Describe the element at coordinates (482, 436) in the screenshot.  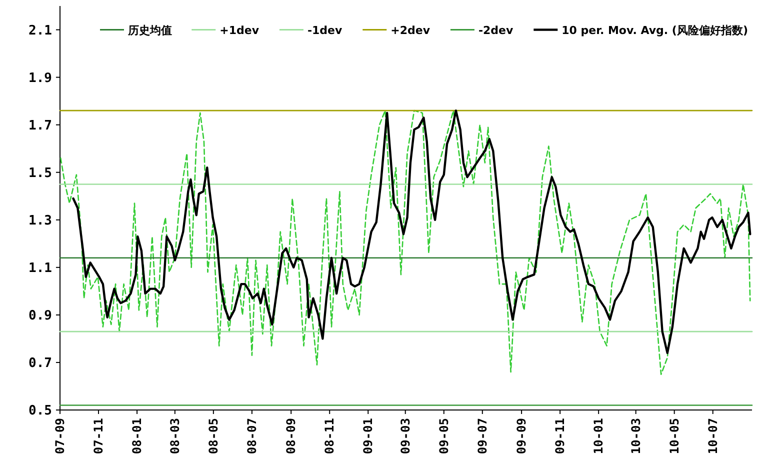
I see `x-tick-label: 09-07` at that location.